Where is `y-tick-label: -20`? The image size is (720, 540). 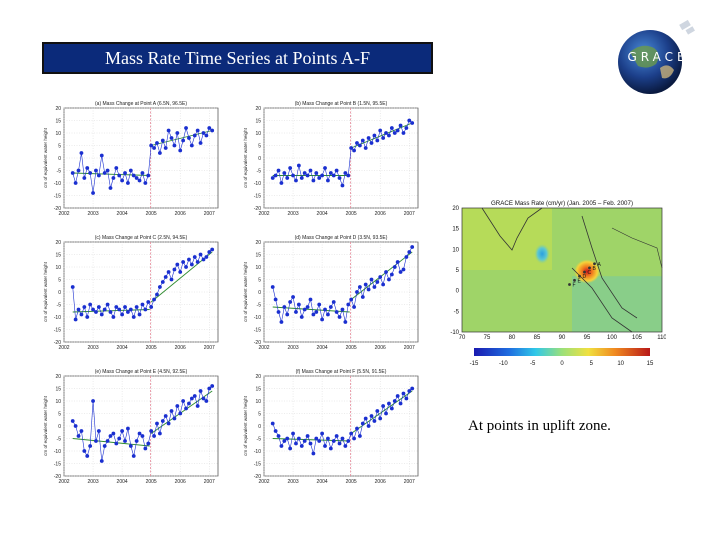 y-tick-label: -20 is located at coordinates (57, 343).